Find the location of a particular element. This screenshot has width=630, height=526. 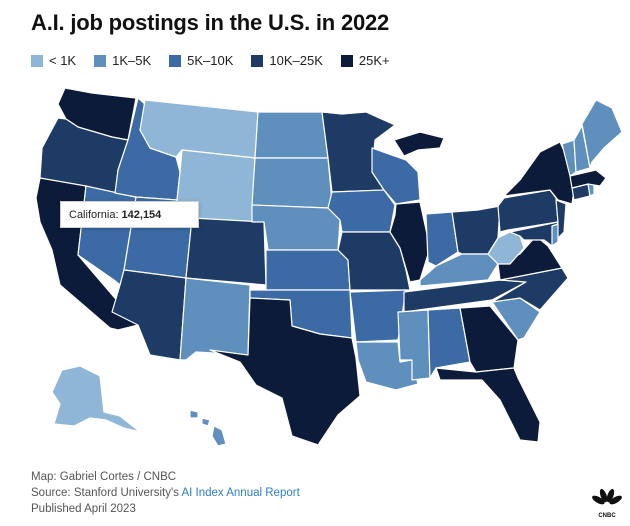

state-ND is located at coordinates (291, 135).